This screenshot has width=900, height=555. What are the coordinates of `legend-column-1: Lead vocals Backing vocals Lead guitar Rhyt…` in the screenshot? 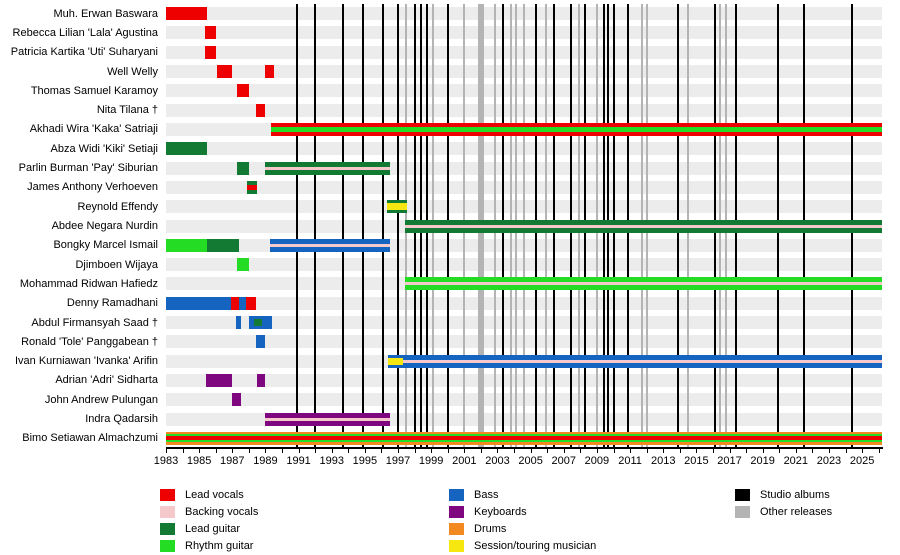 It's located at (209, 520).